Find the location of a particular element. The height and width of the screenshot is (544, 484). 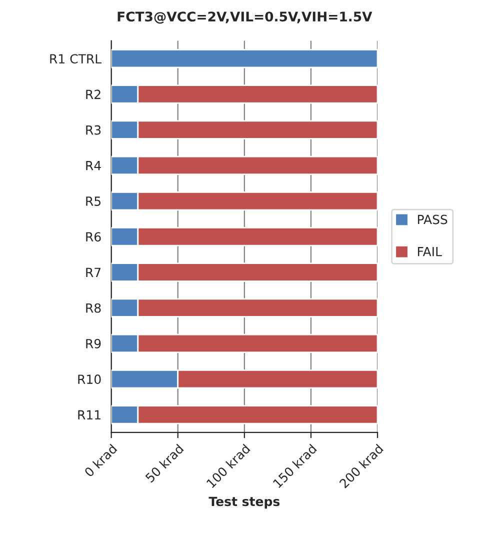

y-tick-label: R8 is located at coordinates (93, 308).